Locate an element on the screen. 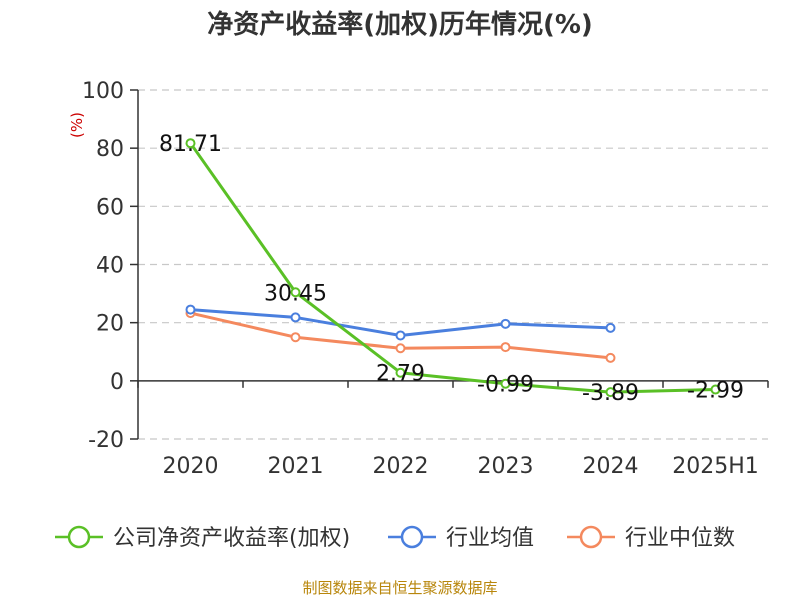 The image size is (800, 600). y-tick-label: 80 is located at coordinates (110, 149).